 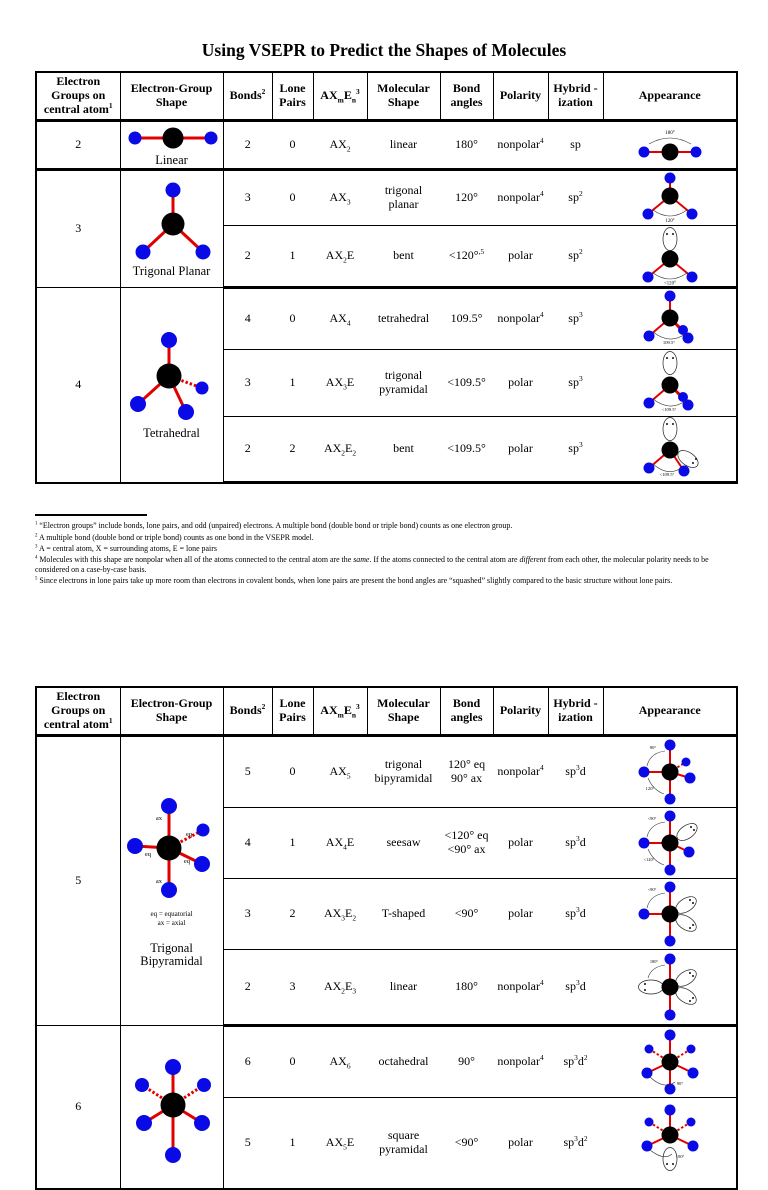 I want to click on cell-notation: AX2E, so click(x=340, y=257).